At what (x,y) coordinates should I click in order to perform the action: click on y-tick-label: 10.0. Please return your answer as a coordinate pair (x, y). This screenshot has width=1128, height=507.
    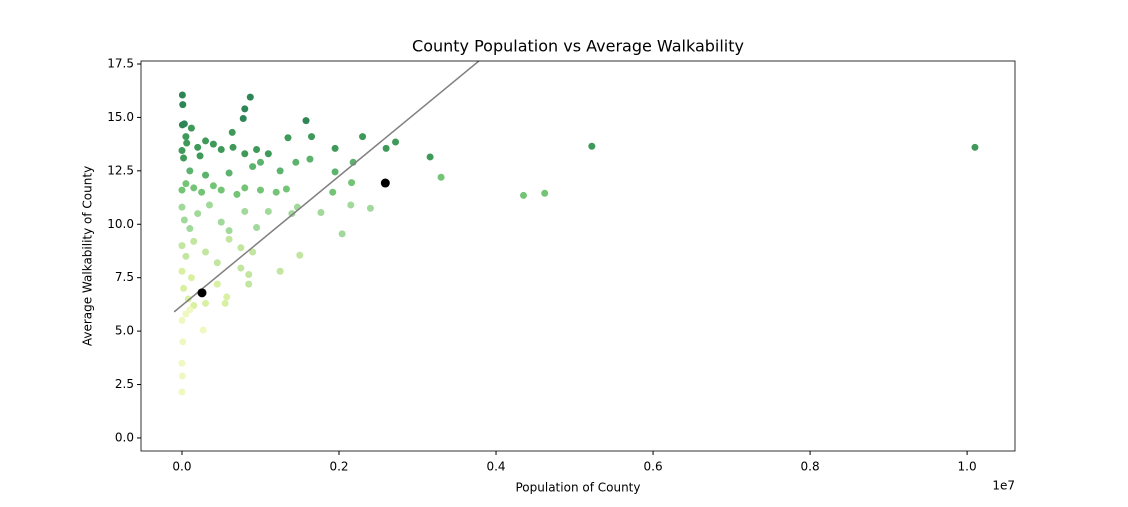
    Looking at the image, I should click on (120, 224).